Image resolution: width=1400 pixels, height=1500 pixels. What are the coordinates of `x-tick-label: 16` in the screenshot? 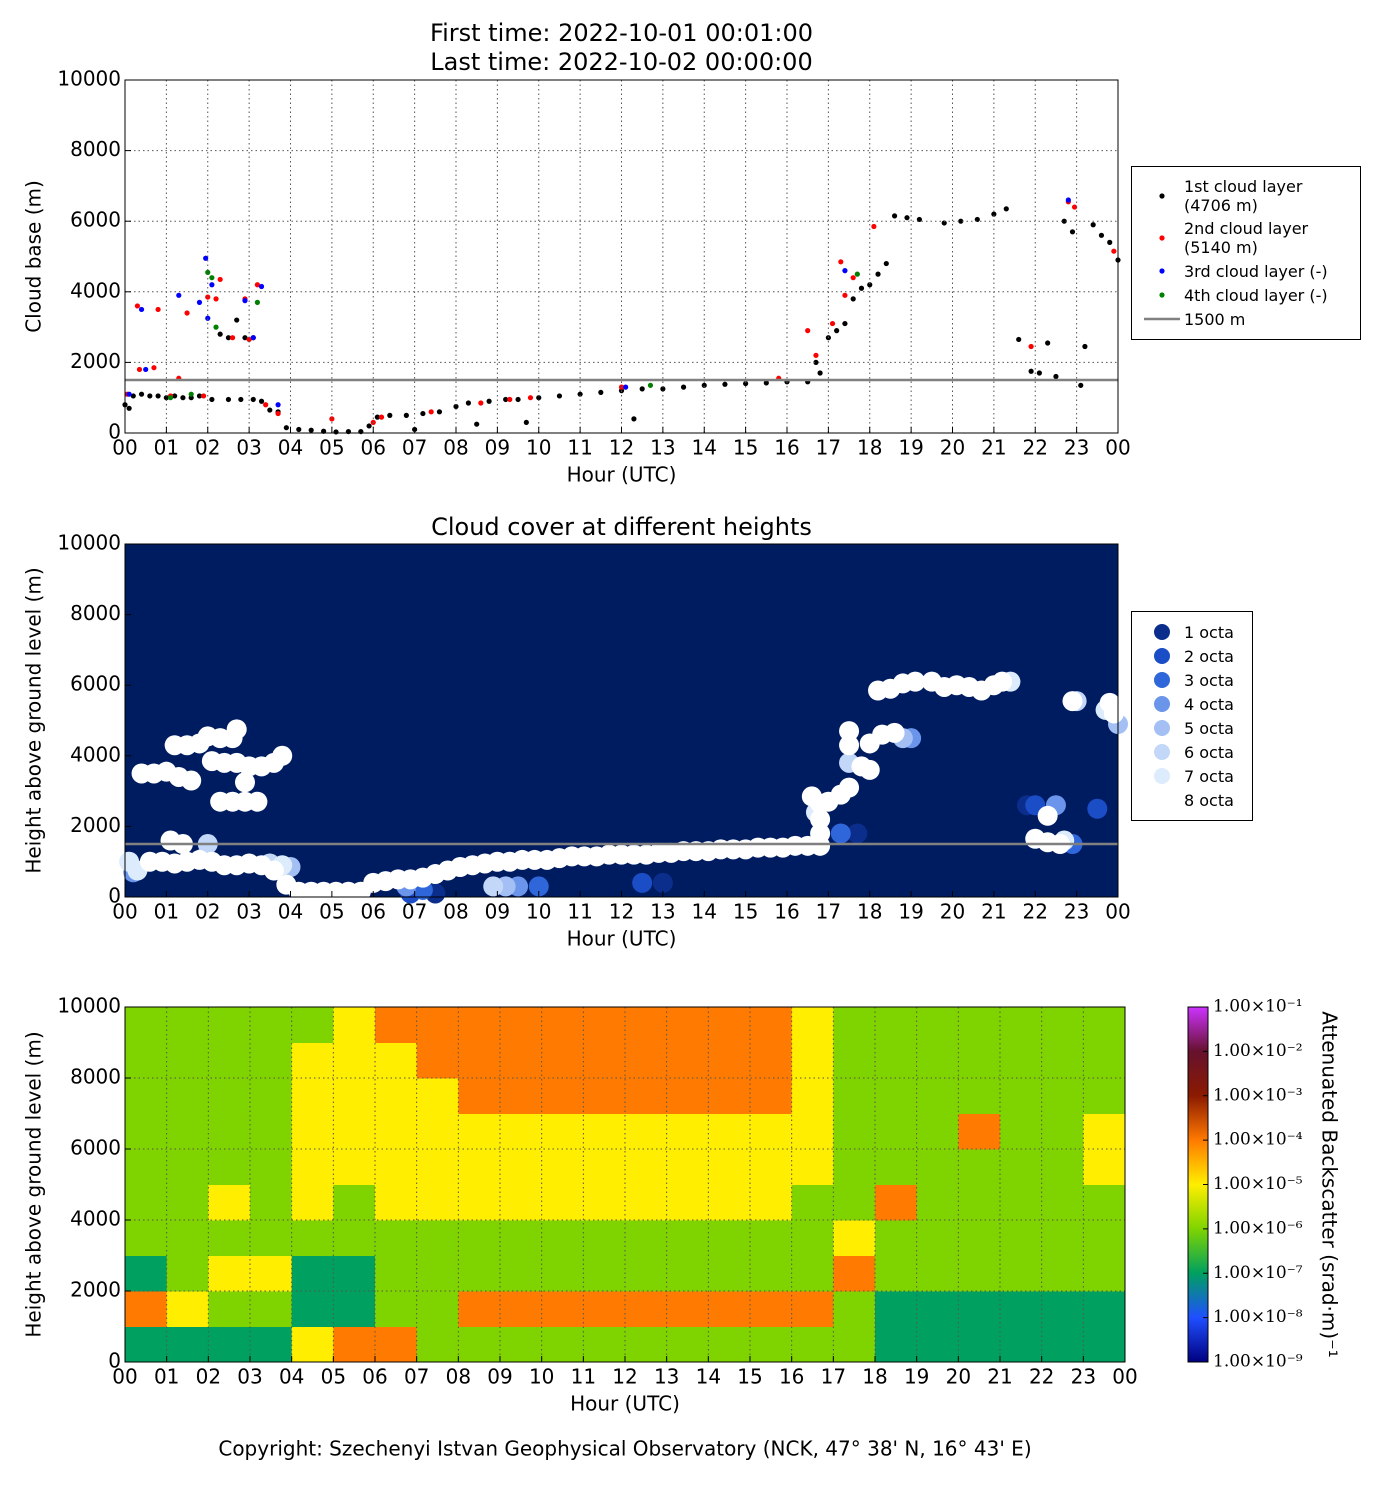 It's located at (791, 1377).